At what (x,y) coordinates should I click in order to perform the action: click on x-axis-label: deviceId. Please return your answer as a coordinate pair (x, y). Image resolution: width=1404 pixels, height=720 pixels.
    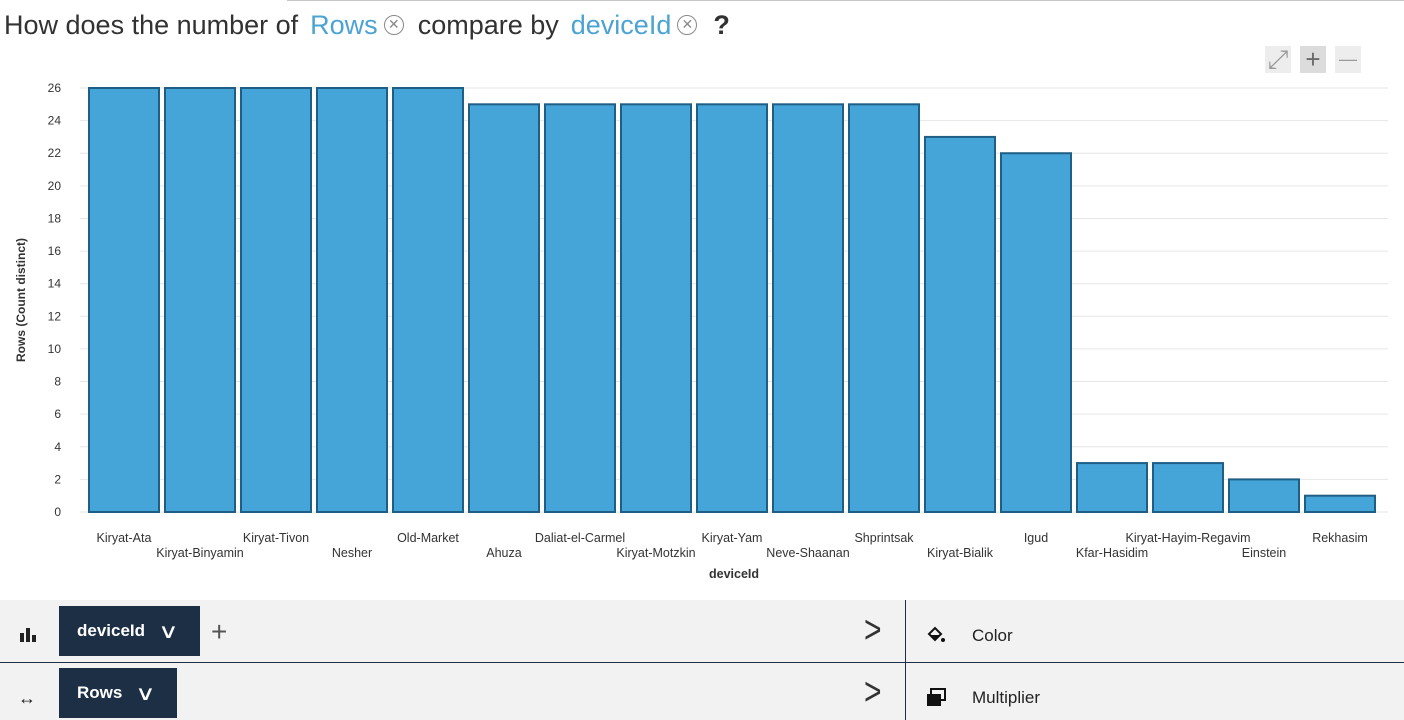
    Looking at the image, I should click on (734, 574).